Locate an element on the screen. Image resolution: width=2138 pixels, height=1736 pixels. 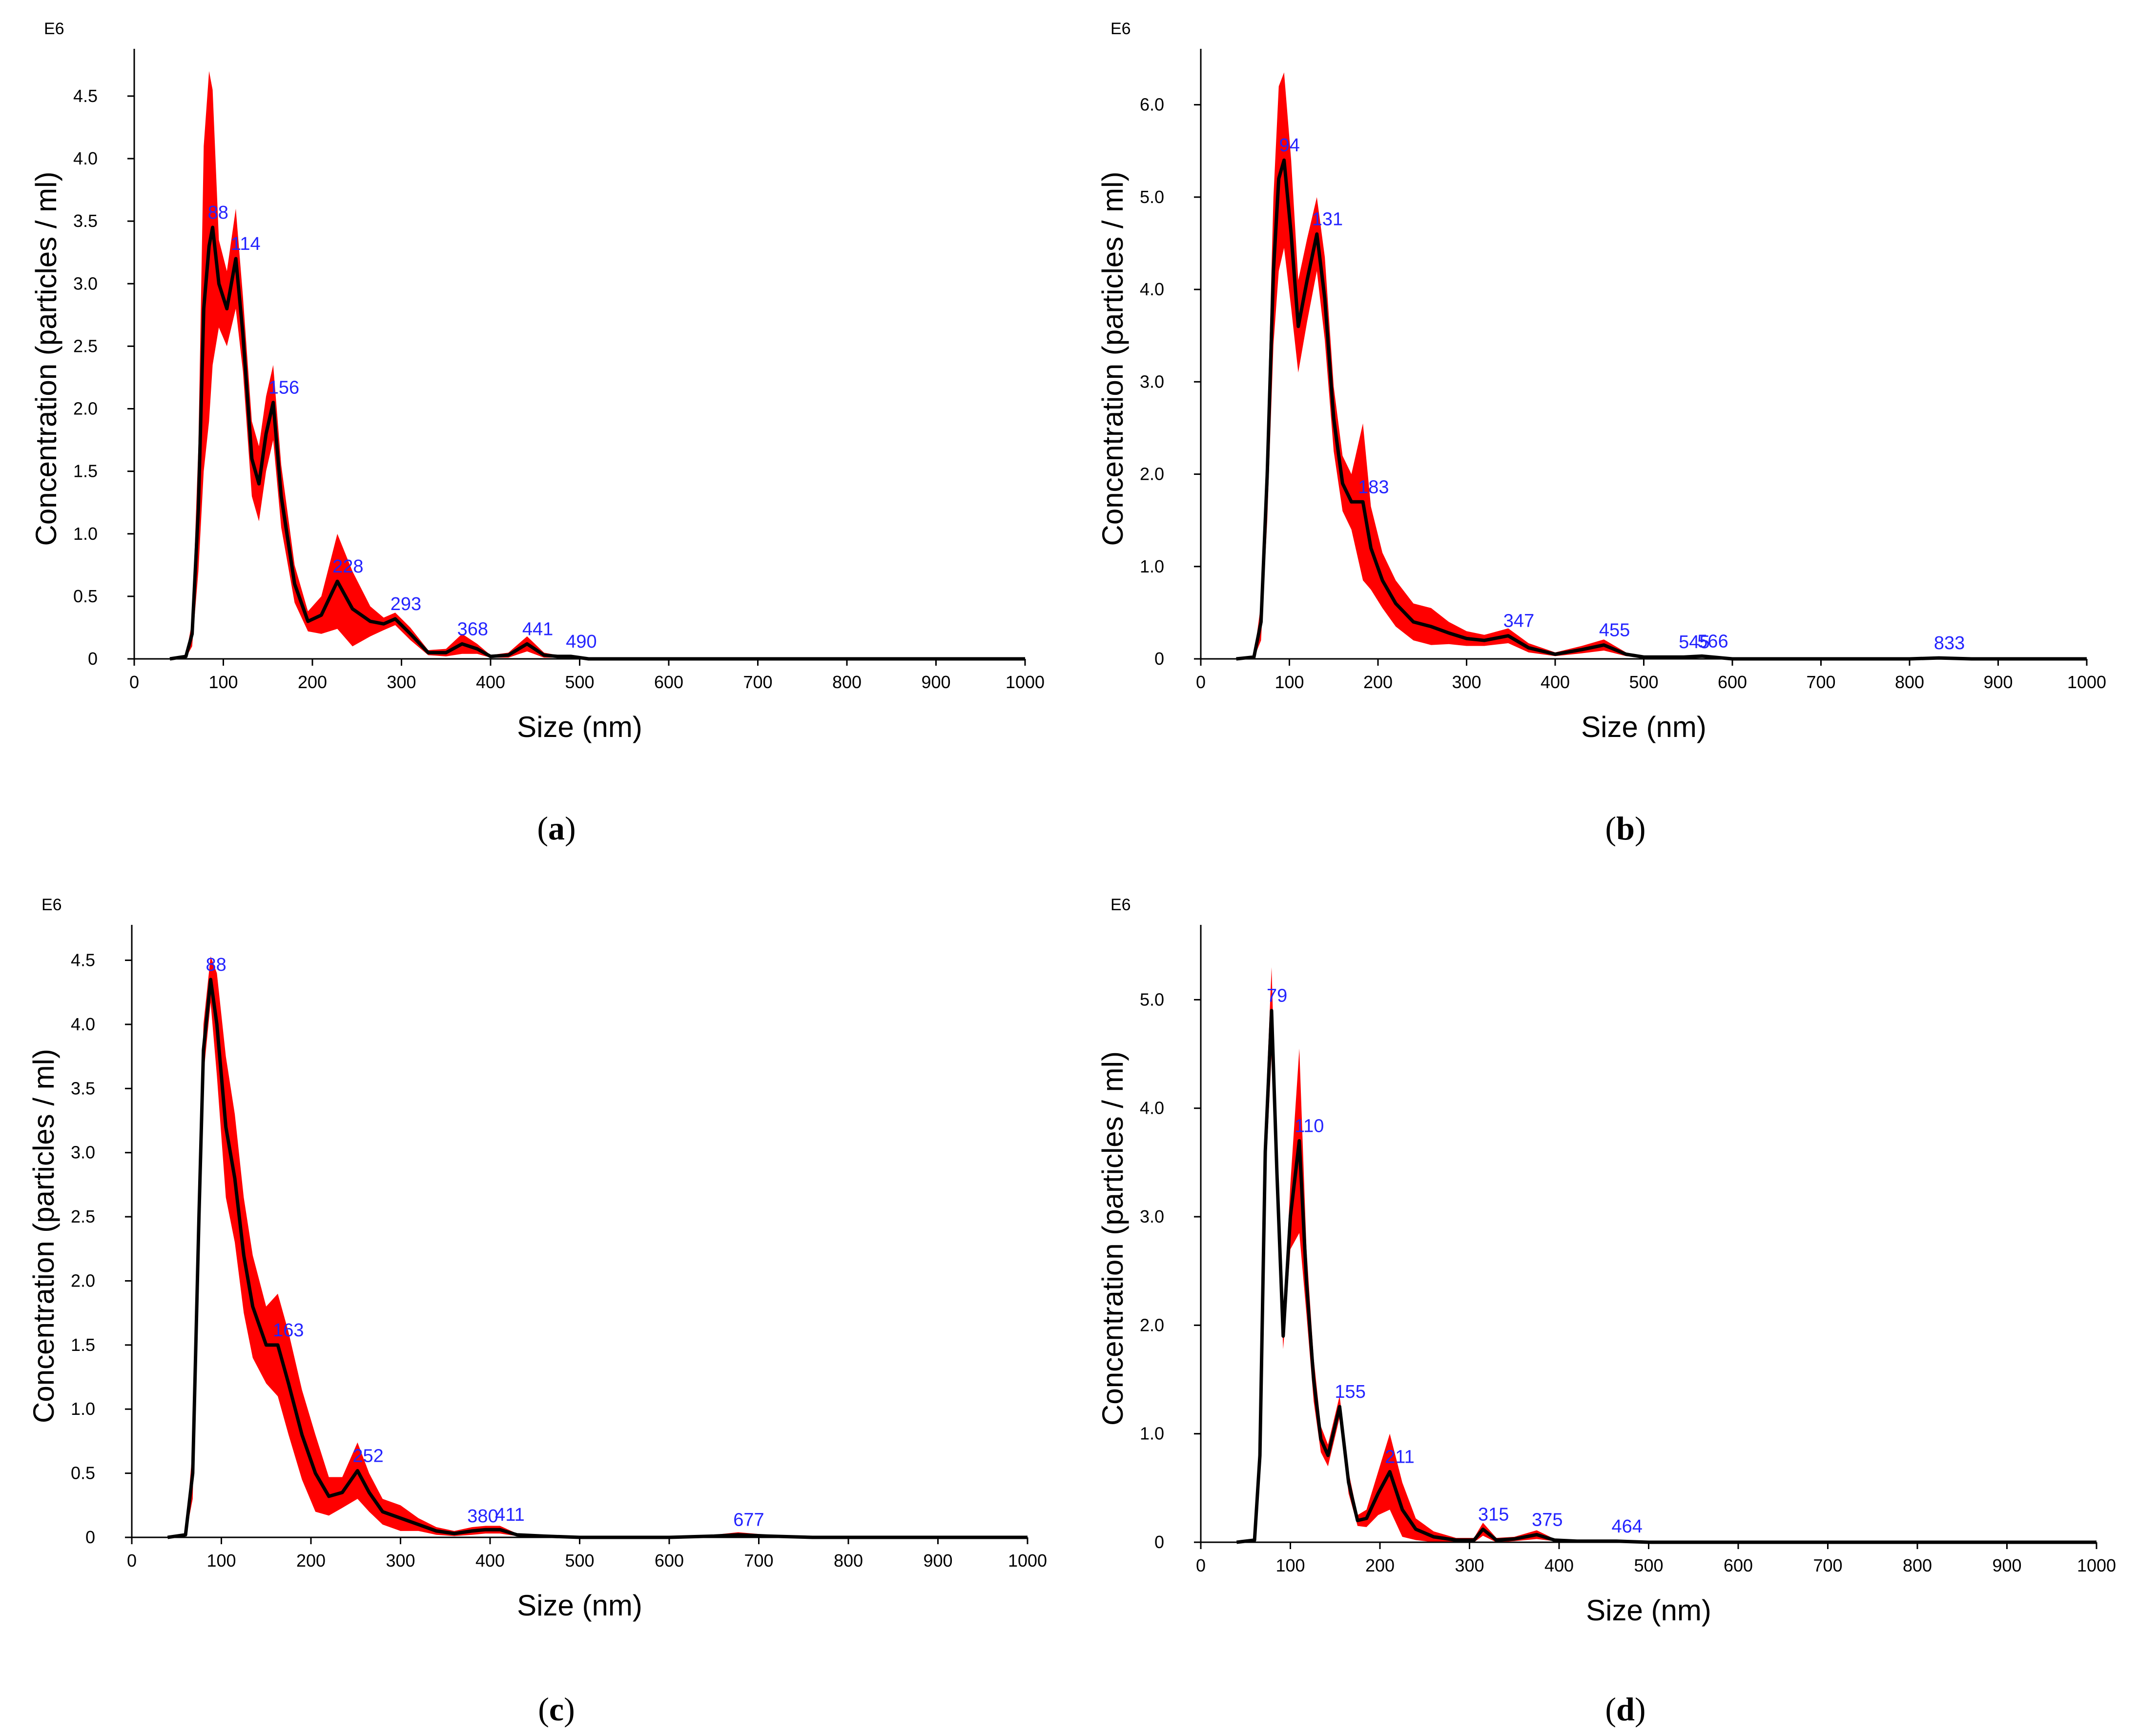
peak-label: 252 is located at coordinates (367, 1456).